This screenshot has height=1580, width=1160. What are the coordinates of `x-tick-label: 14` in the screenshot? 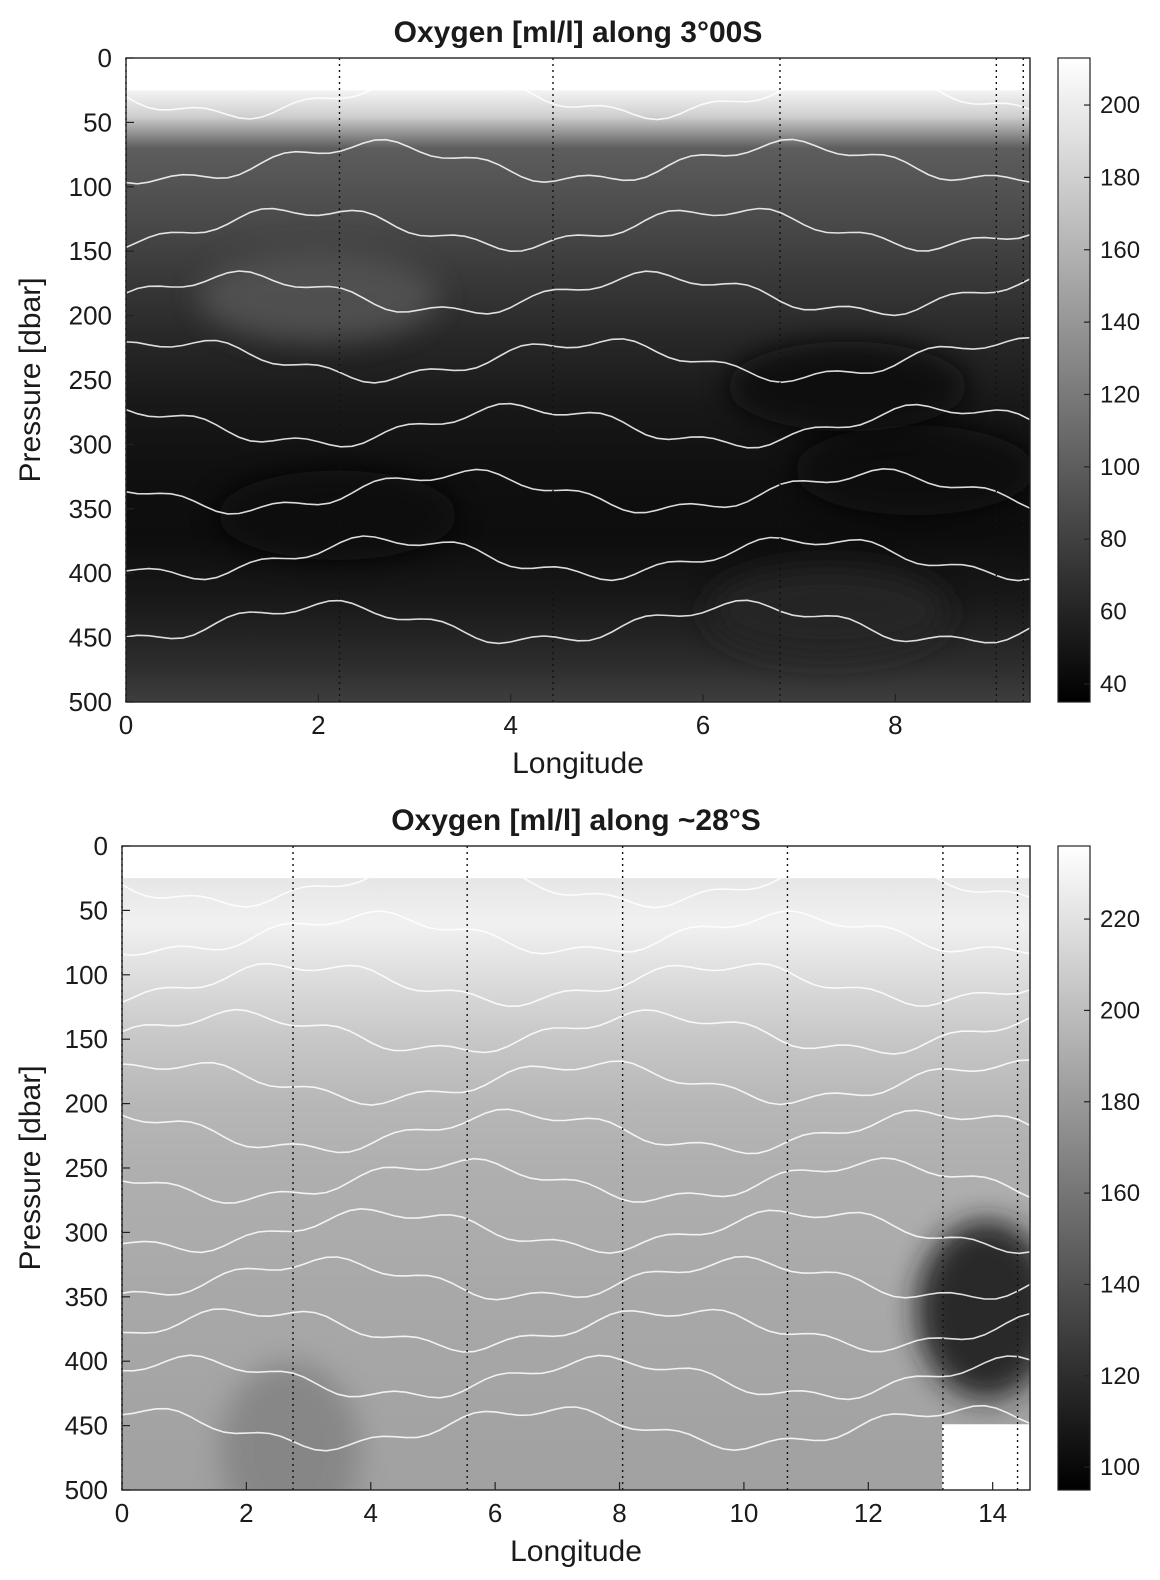 It's located at (992, 1513).